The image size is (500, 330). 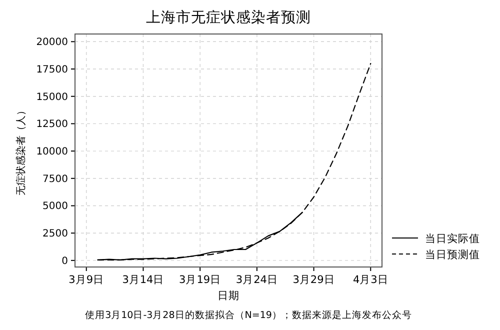 What do you see at coordinates (52, 97) in the screenshot?
I see `y-tick-label: 15000` at bounding box center [52, 97].